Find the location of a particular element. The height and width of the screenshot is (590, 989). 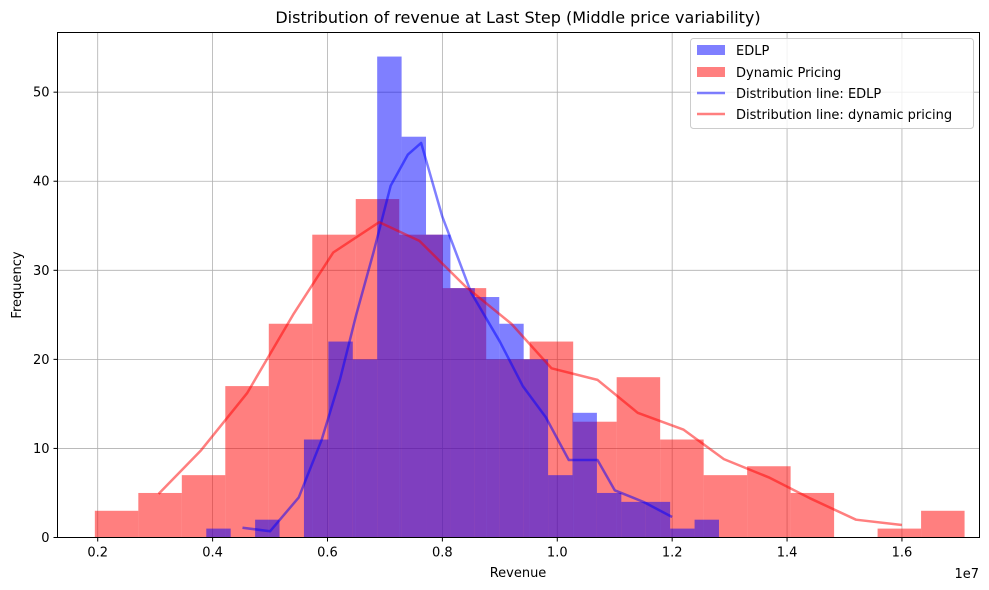

legend-label-dynamic: Dynamic Pricing is located at coordinates (788, 73).